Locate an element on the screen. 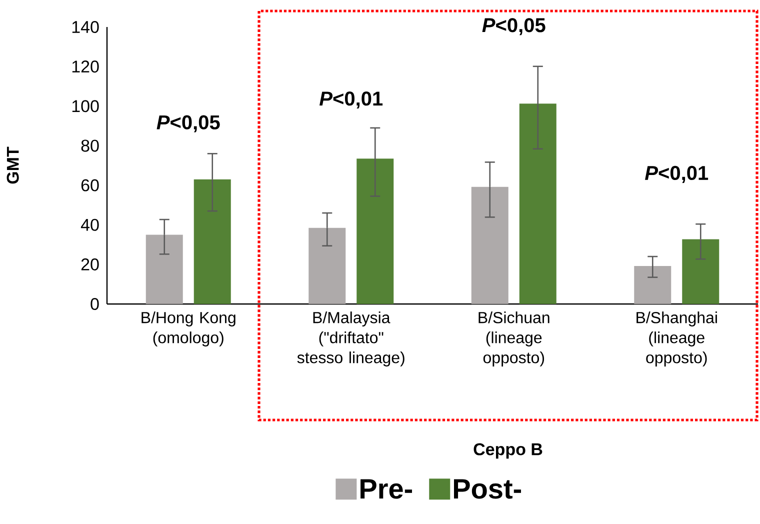 This screenshot has width=760, height=524. x-tick-label: B/Shanghai (lineage opposto) is located at coordinates (676, 339).